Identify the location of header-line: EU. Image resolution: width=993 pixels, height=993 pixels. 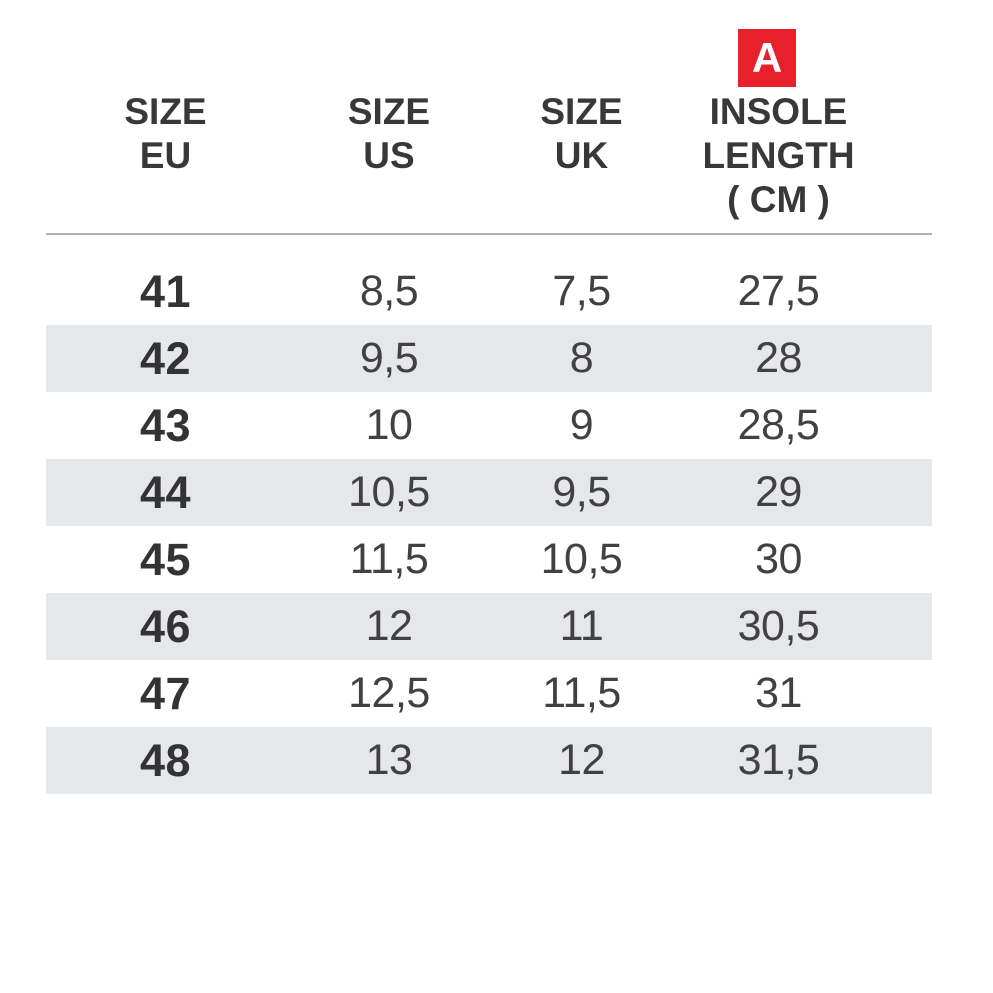
(165, 155).